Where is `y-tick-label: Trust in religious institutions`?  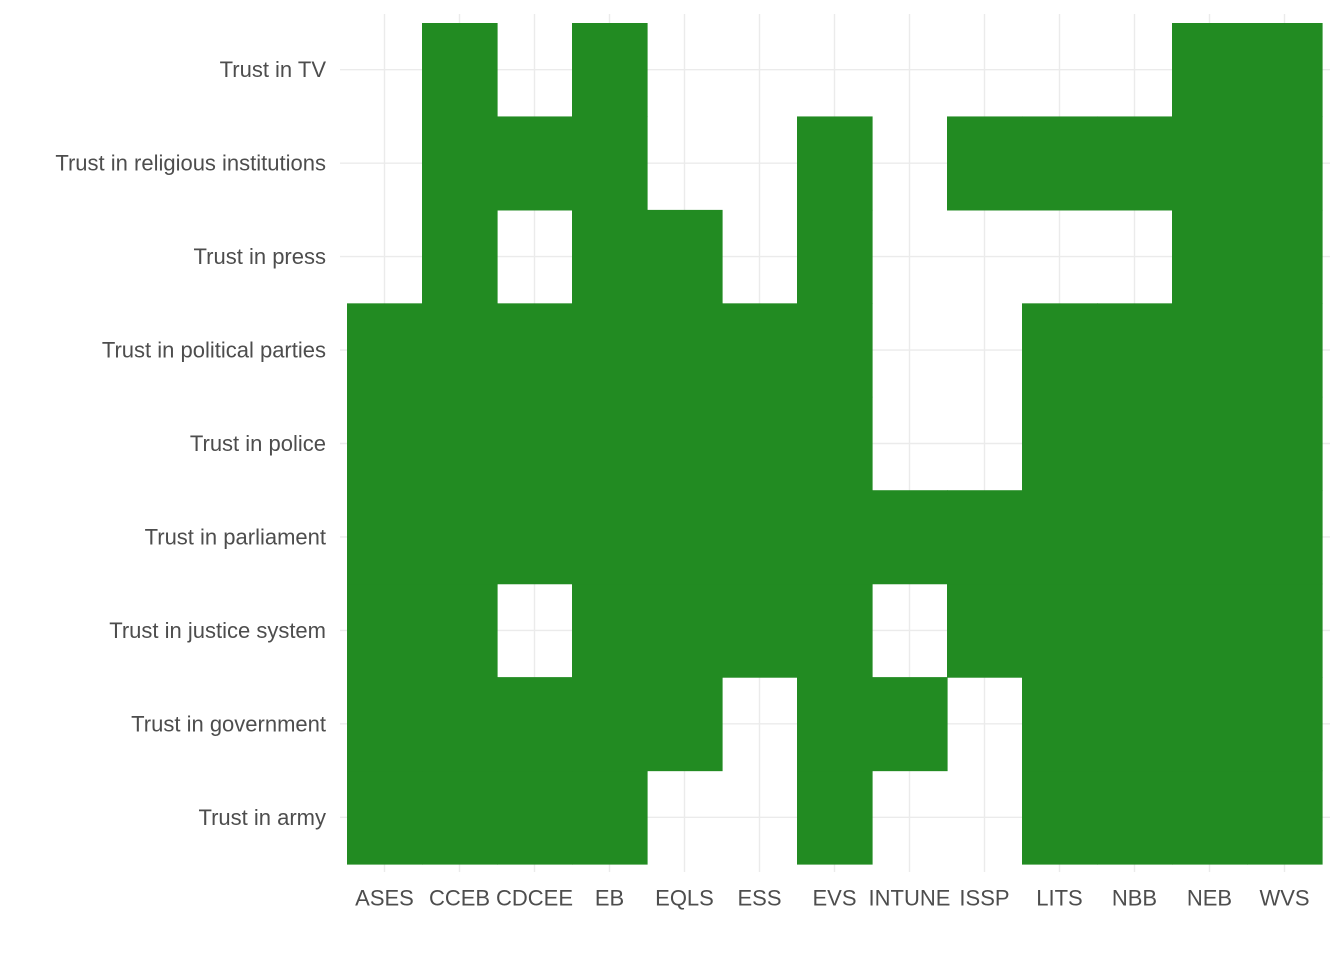
y-tick-label: Trust in religious institutions is located at coordinates (190, 163).